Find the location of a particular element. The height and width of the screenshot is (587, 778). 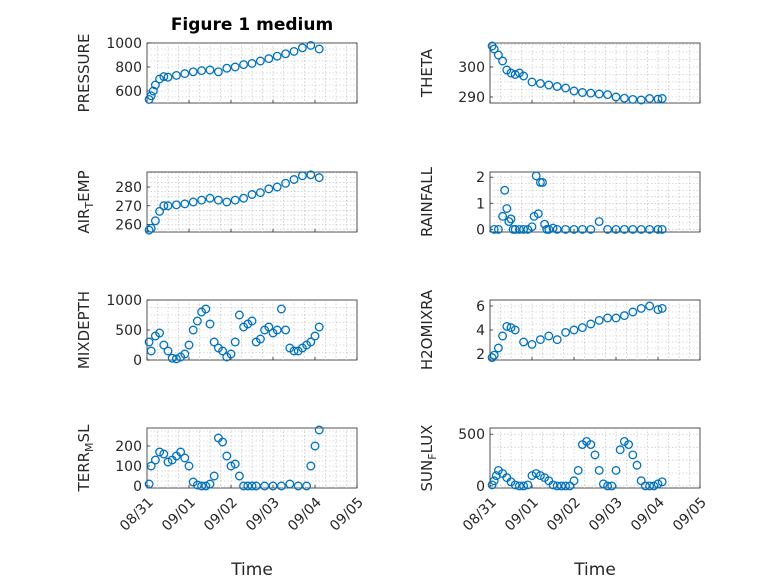

x-tick-label: 09/02 is located at coordinates (564, 515).